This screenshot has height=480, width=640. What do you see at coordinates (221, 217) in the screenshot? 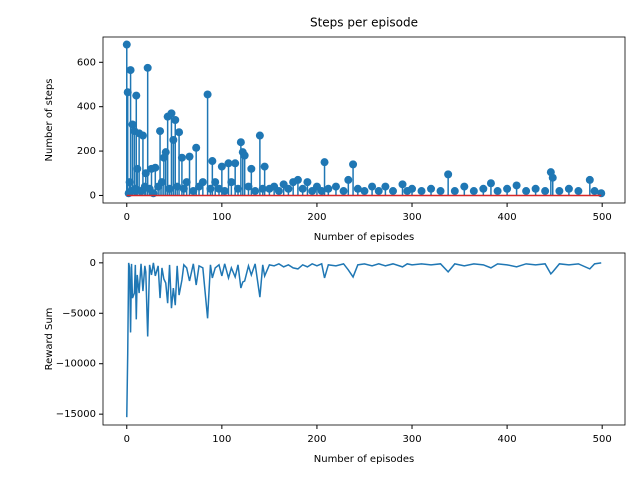
I see `x-tick-label: 100` at bounding box center [221, 217].